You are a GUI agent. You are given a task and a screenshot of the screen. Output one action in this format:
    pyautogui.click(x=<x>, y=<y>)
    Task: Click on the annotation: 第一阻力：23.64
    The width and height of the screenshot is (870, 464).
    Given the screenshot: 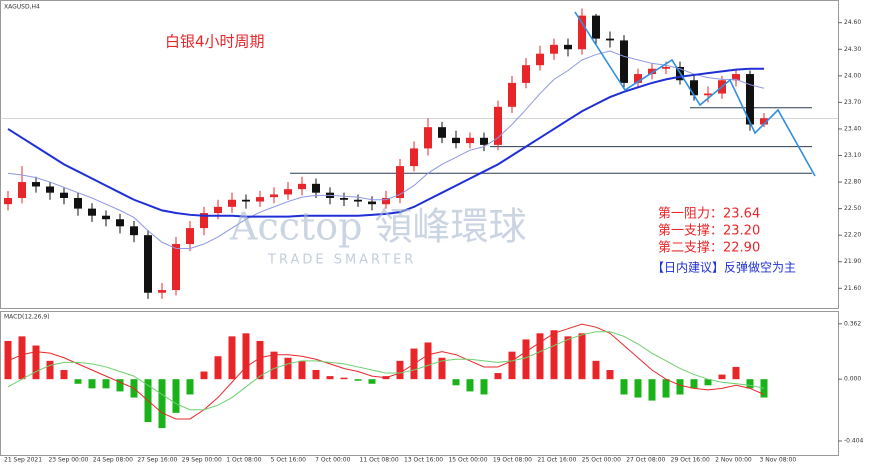 What is the action you would take?
    pyautogui.click(x=709, y=214)
    